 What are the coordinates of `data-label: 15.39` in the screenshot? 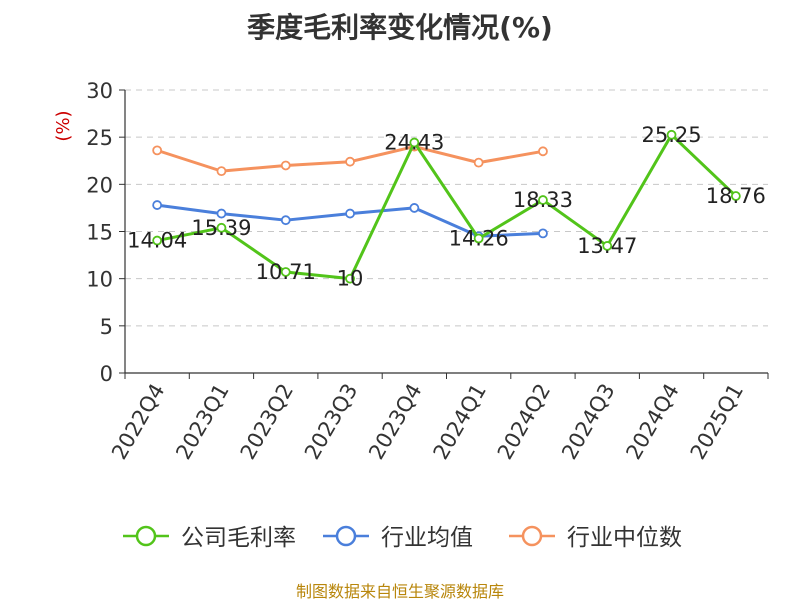 It's located at (221, 228).